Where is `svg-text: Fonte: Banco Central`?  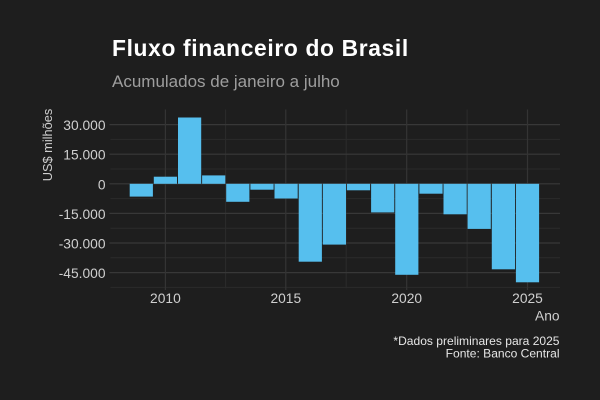
svg-text: Fonte: Banco Central is located at coordinates (503, 354).